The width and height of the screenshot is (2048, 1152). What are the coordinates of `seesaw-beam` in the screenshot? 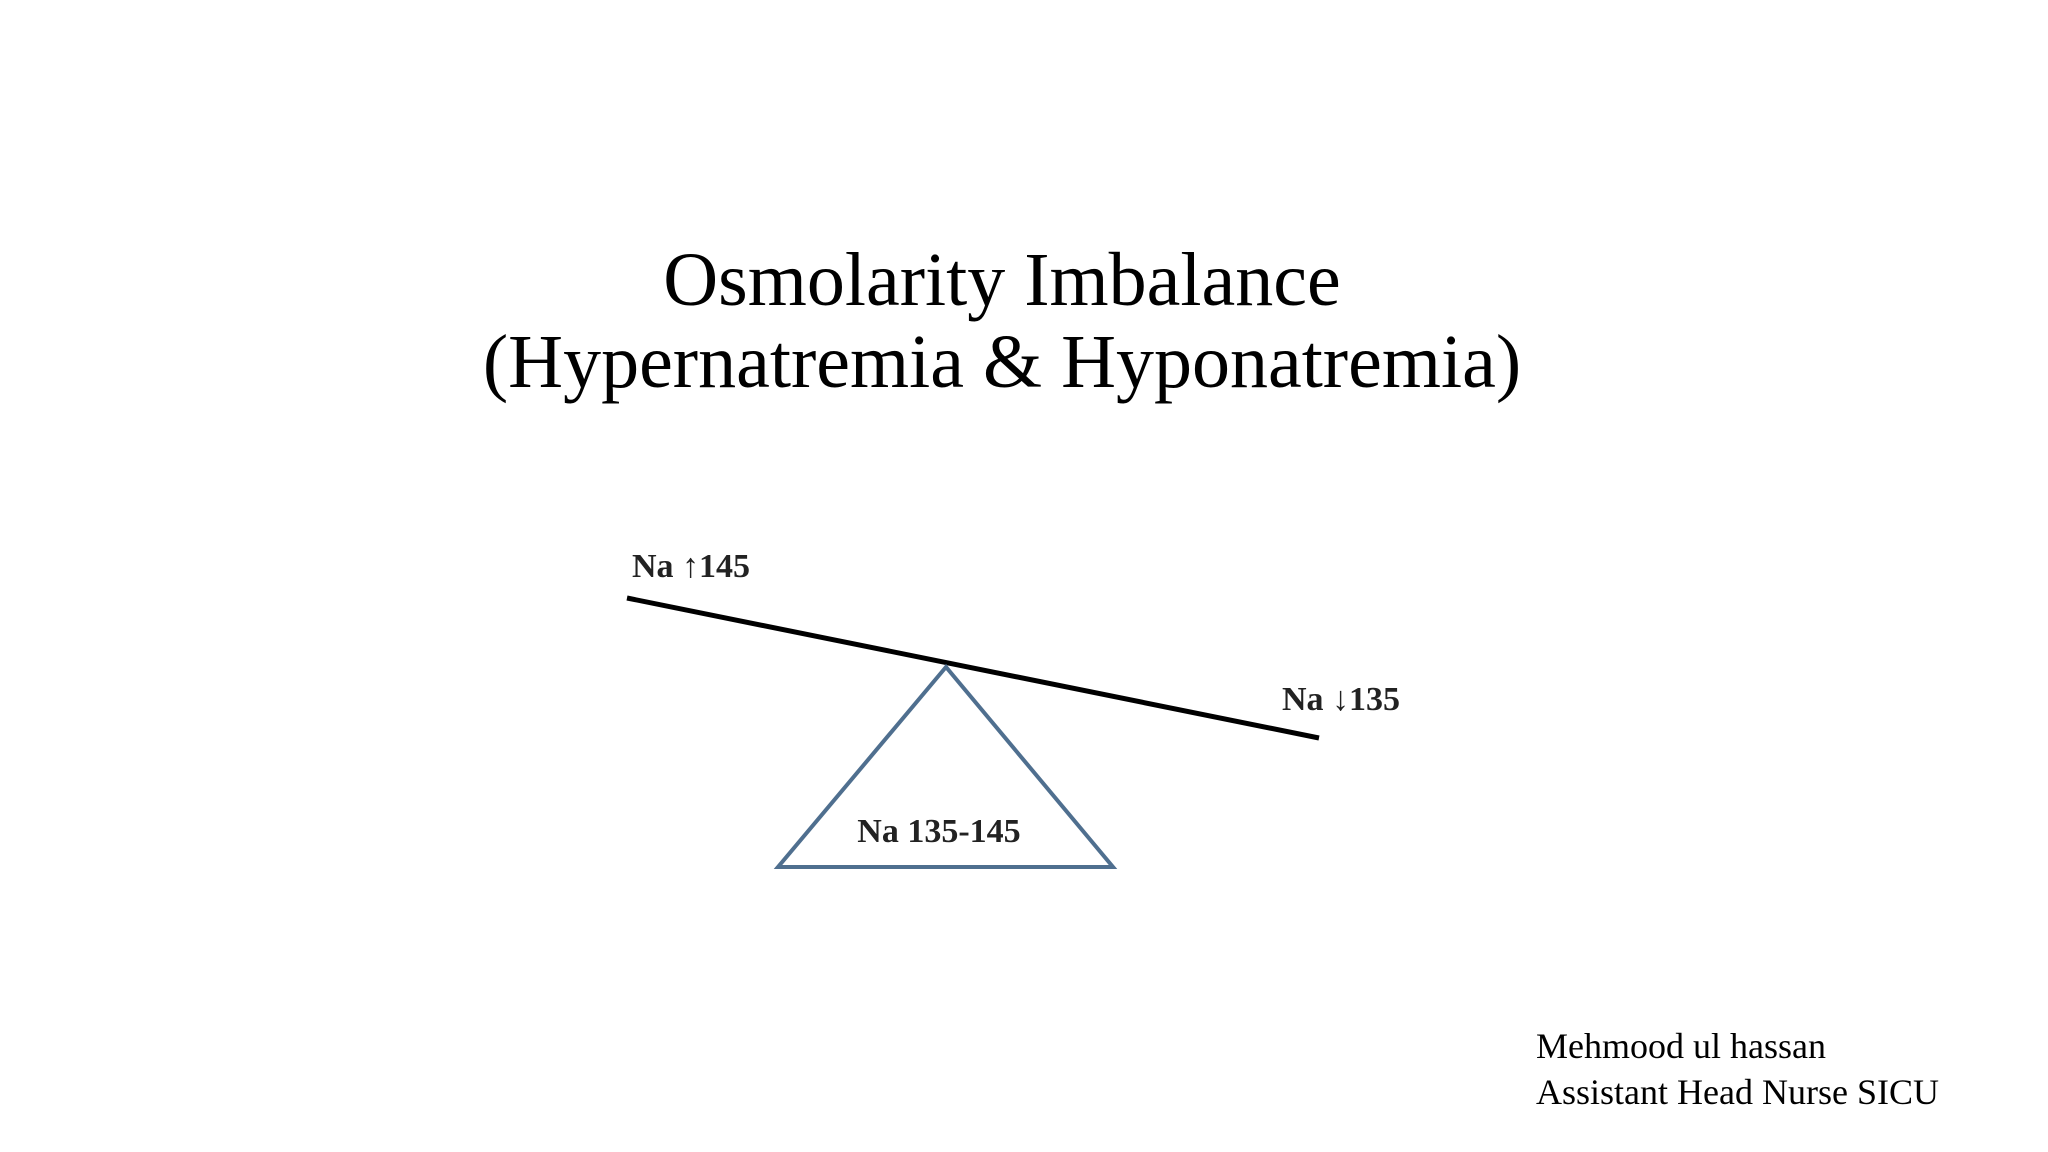 It's located at (973, 668).